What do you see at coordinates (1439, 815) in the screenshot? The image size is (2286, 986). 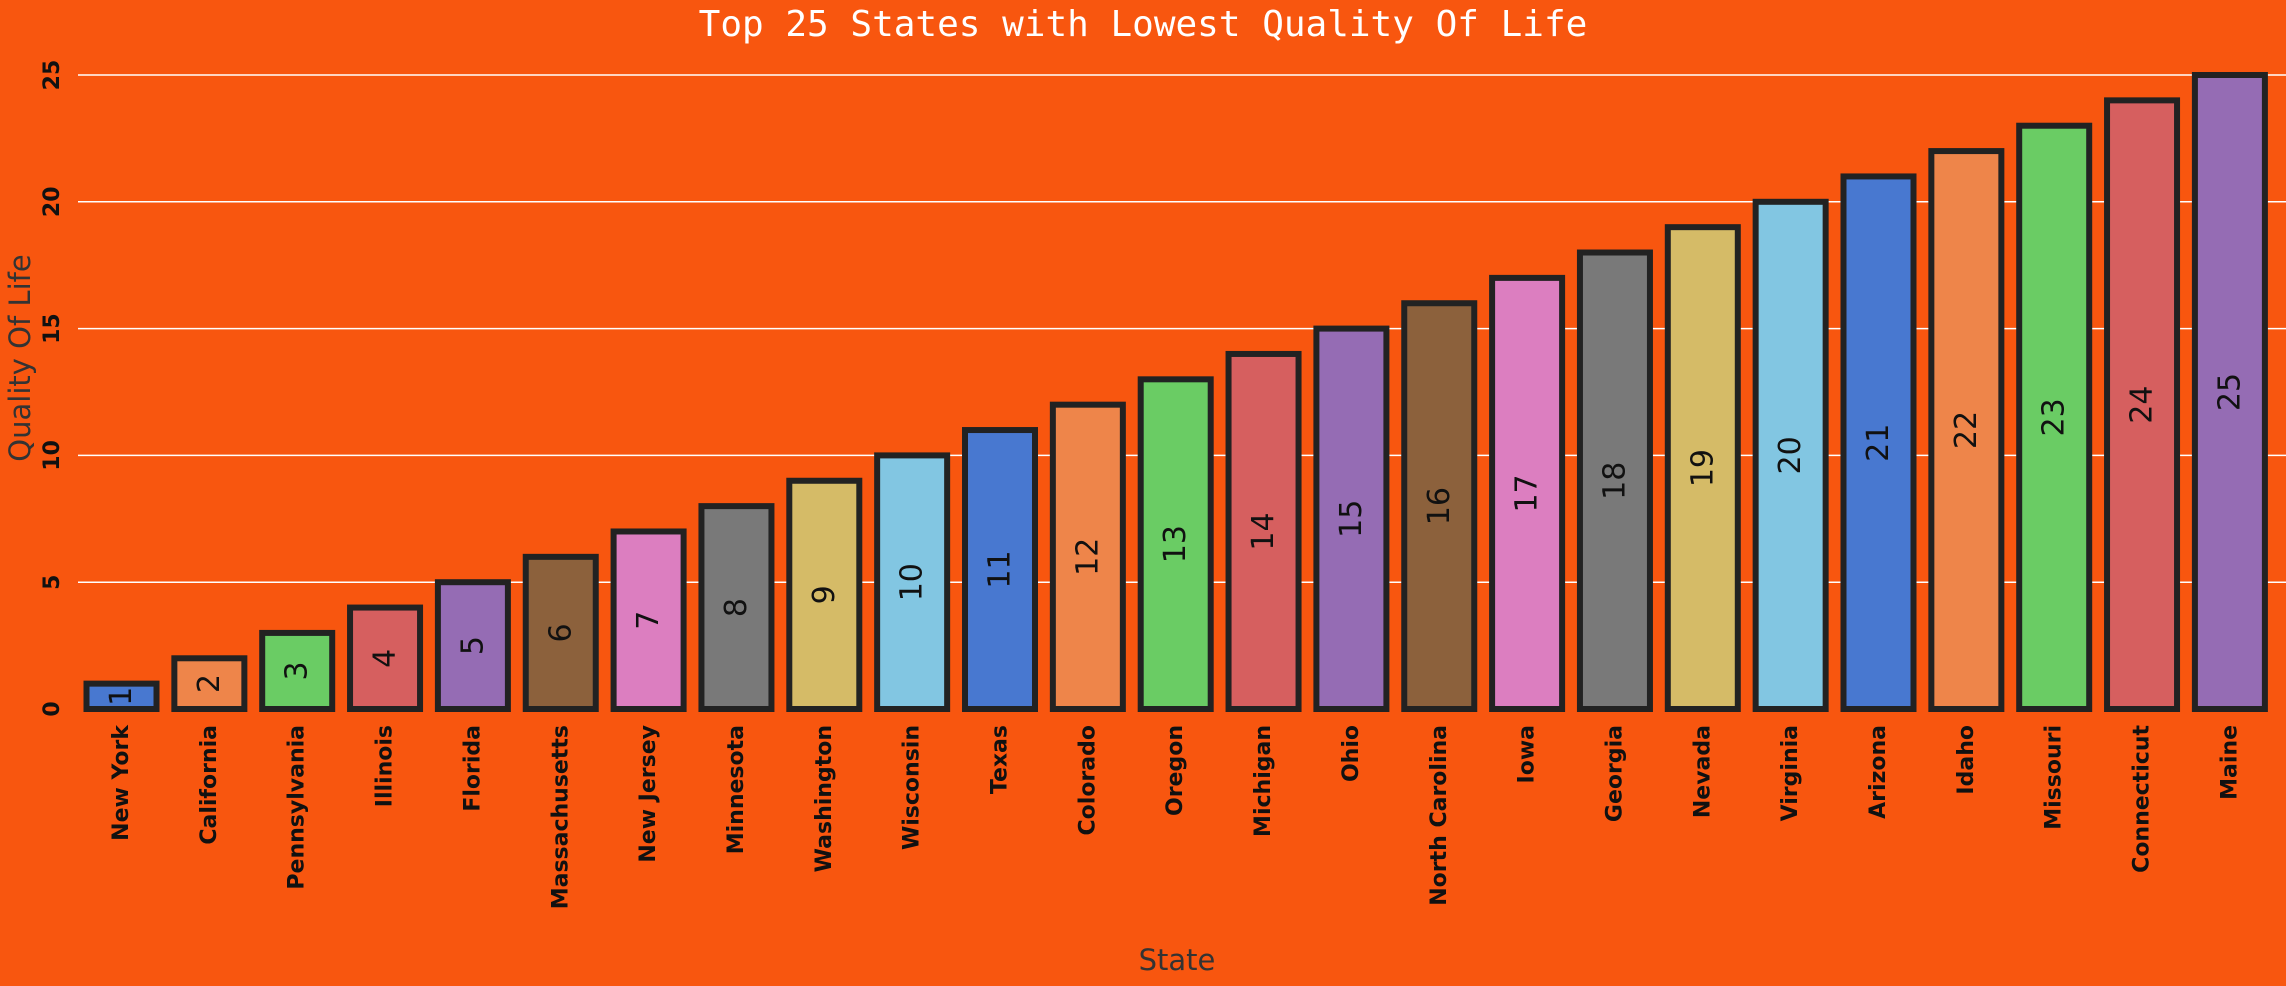 I see `x-tick-label: North Carolina` at bounding box center [1439, 815].